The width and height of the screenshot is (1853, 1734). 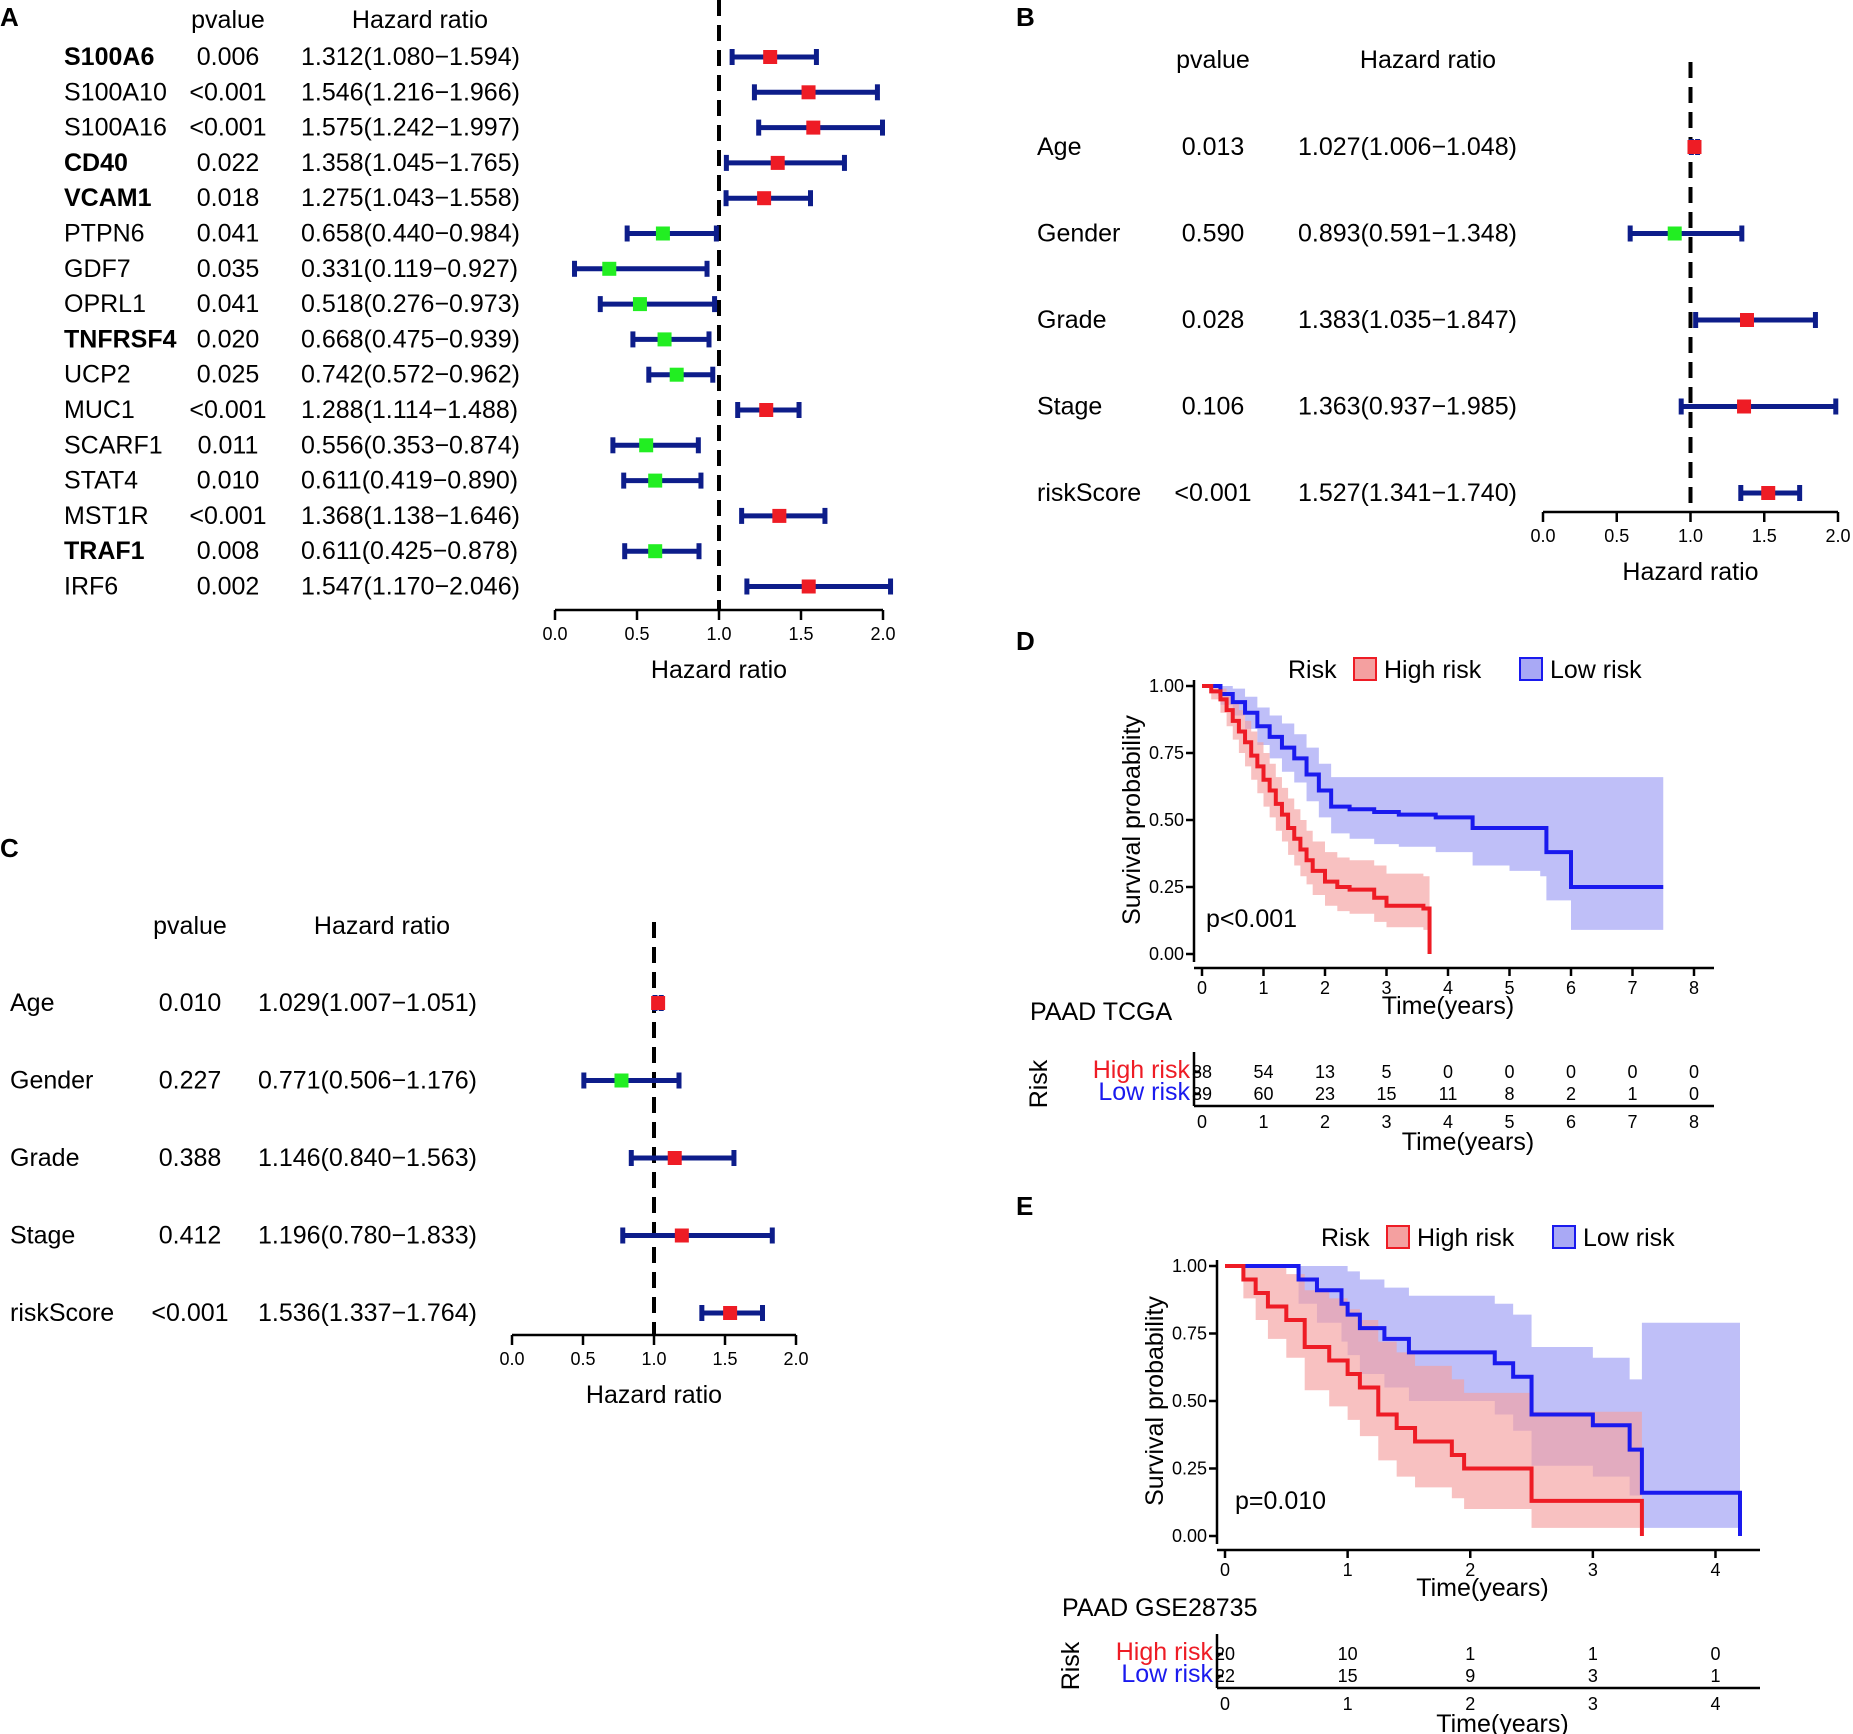 What do you see at coordinates (1144, 1092) in the screenshot?
I see `risk-row-label: Low risk` at bounding box center [1144, 1092].